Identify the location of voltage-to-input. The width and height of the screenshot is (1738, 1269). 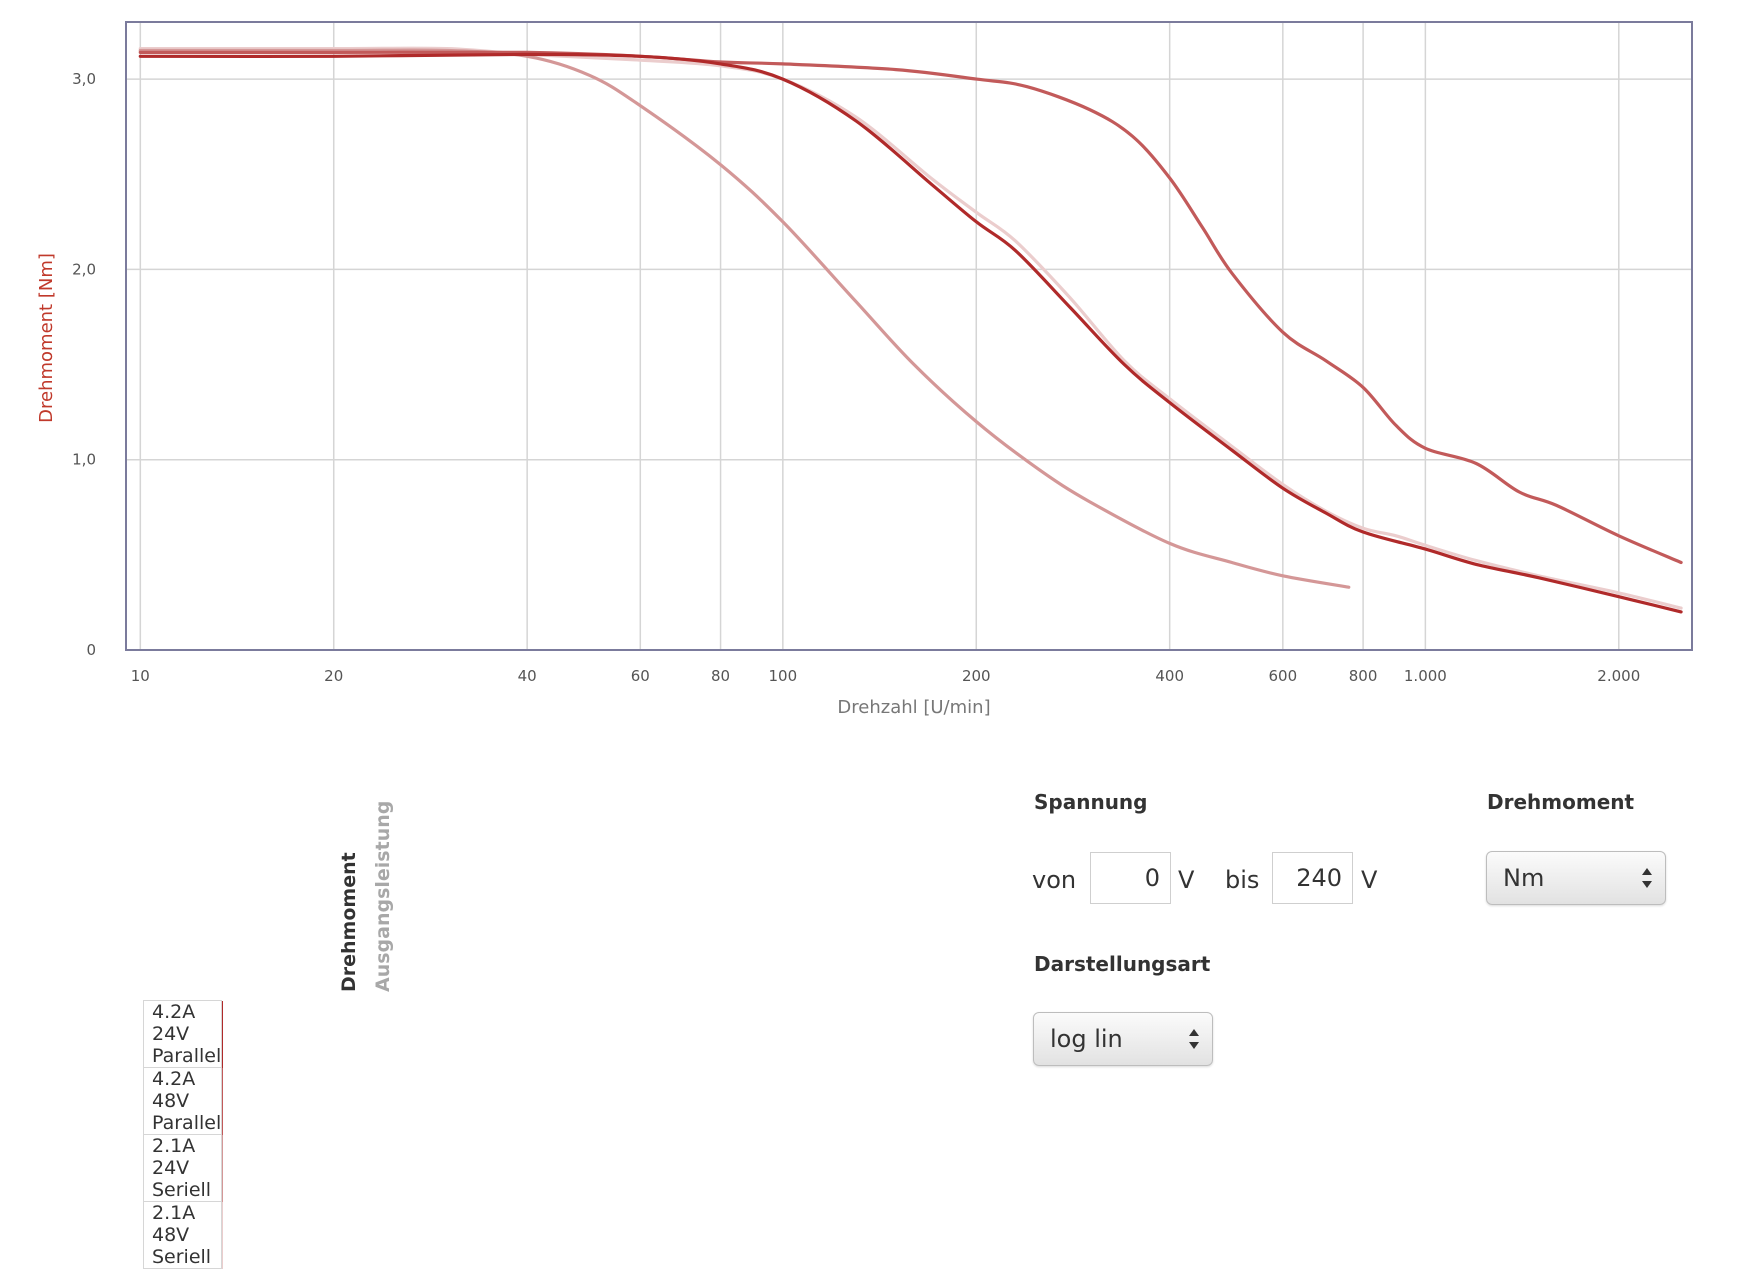
(1312, 878).